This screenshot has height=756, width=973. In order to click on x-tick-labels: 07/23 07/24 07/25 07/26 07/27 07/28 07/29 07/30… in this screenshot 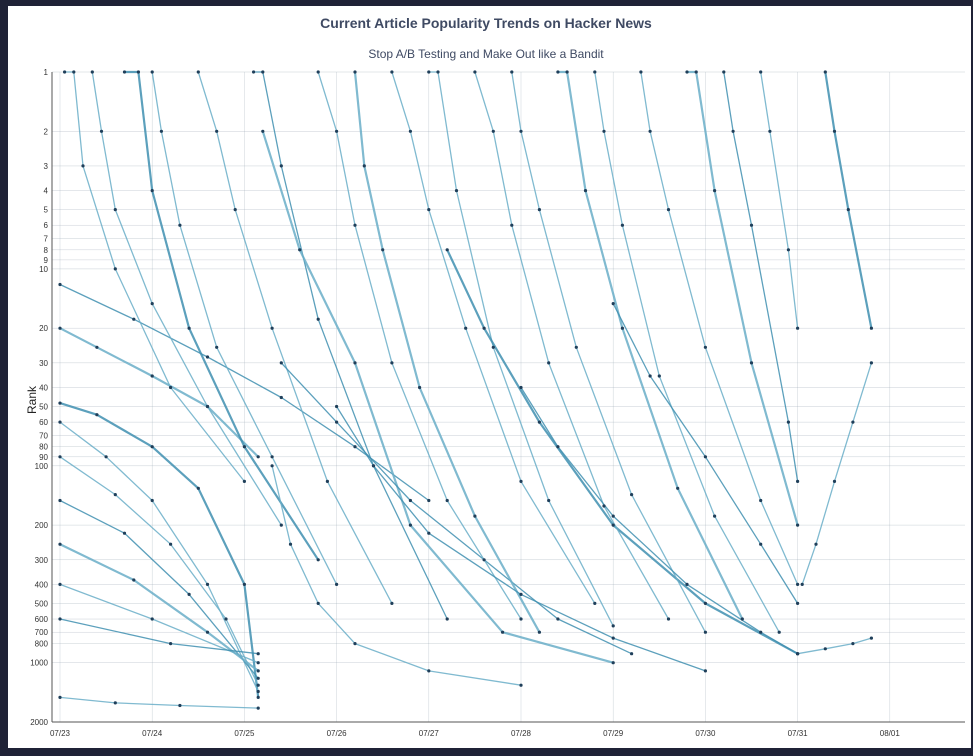, I will do `click(475, 733)`.